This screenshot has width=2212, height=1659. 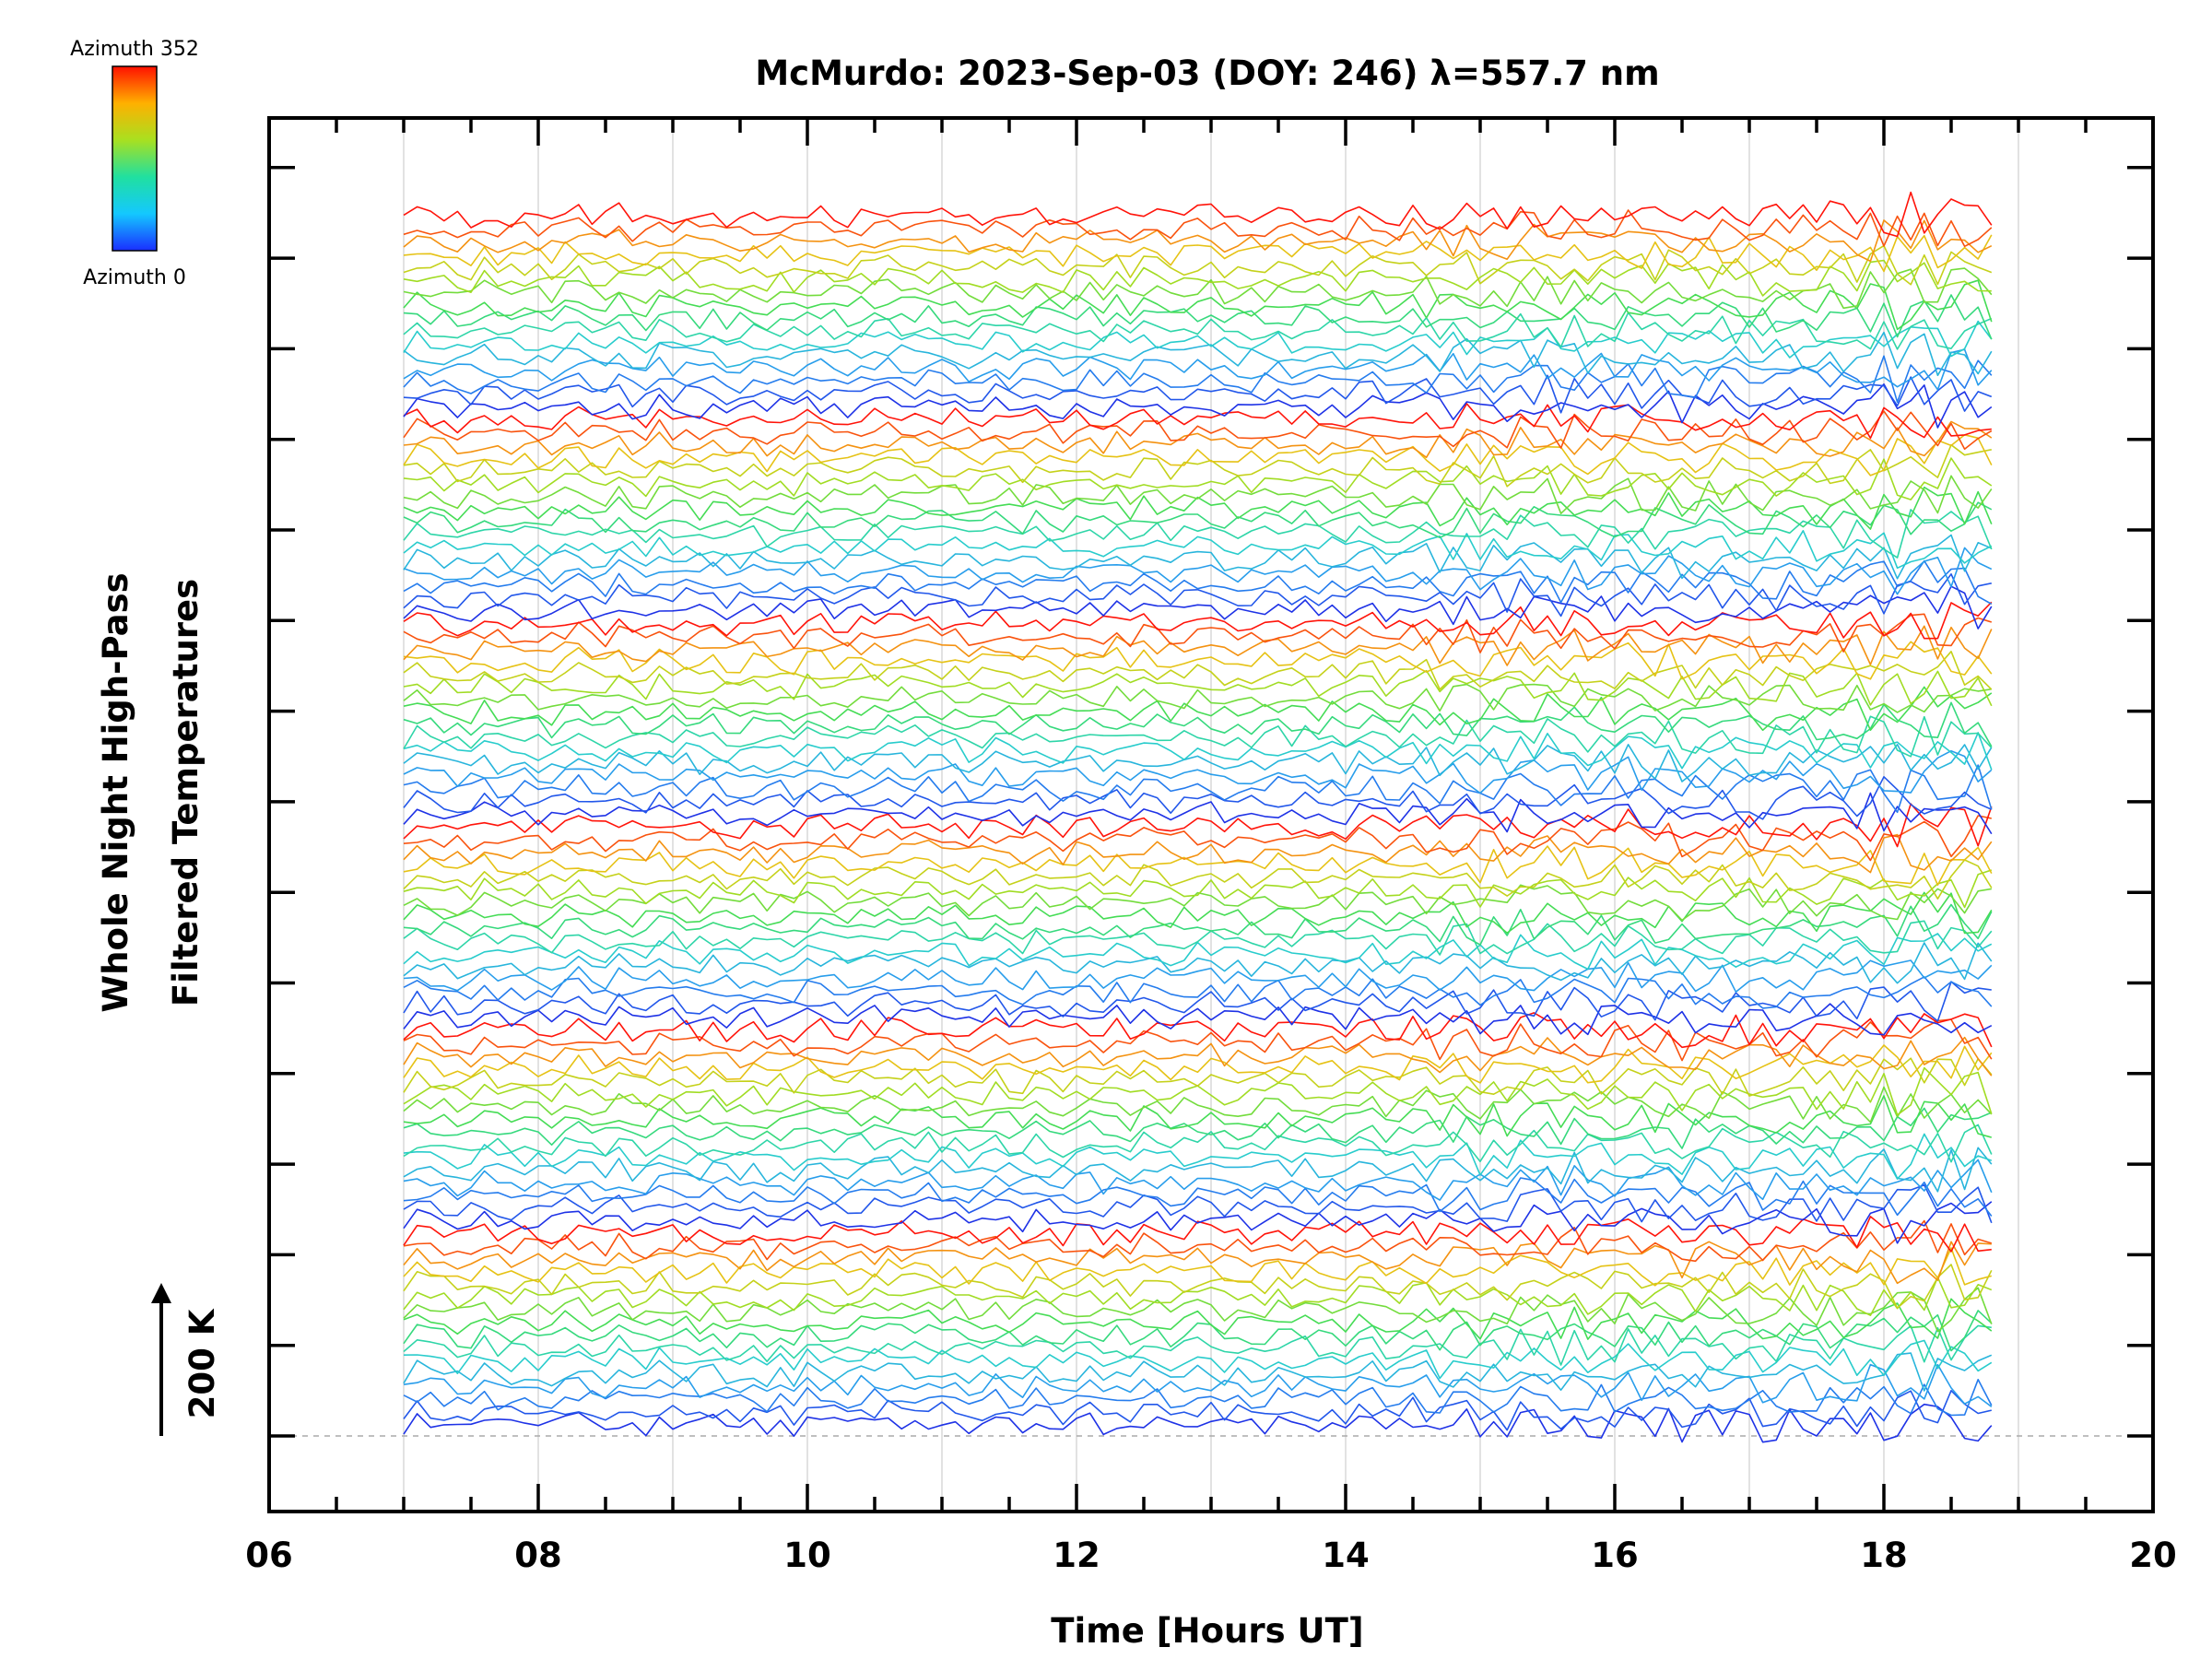 I want to click on colorbar-gradient, so click(x=135, y=158).